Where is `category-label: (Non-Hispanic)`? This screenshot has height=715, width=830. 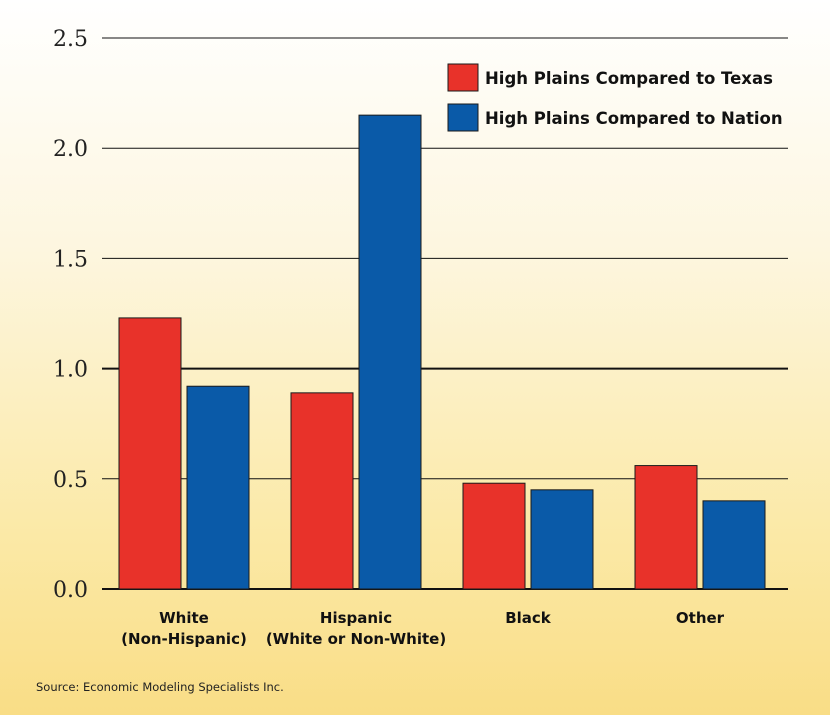
category-label: (Non-Hispanic) is located at coordinates (184, 639).